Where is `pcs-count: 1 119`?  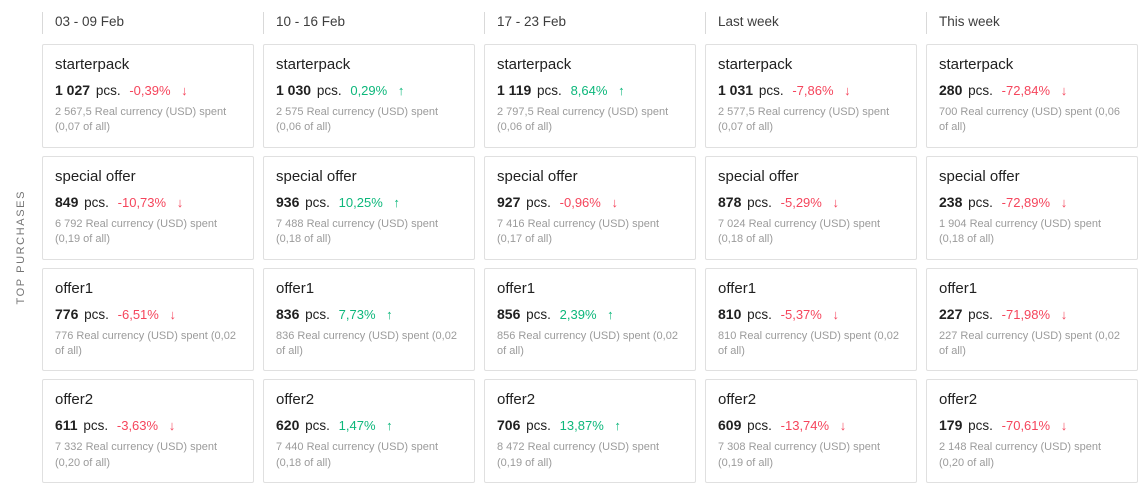
pcs-count: 1 119 is located at coordinates (514, 90).